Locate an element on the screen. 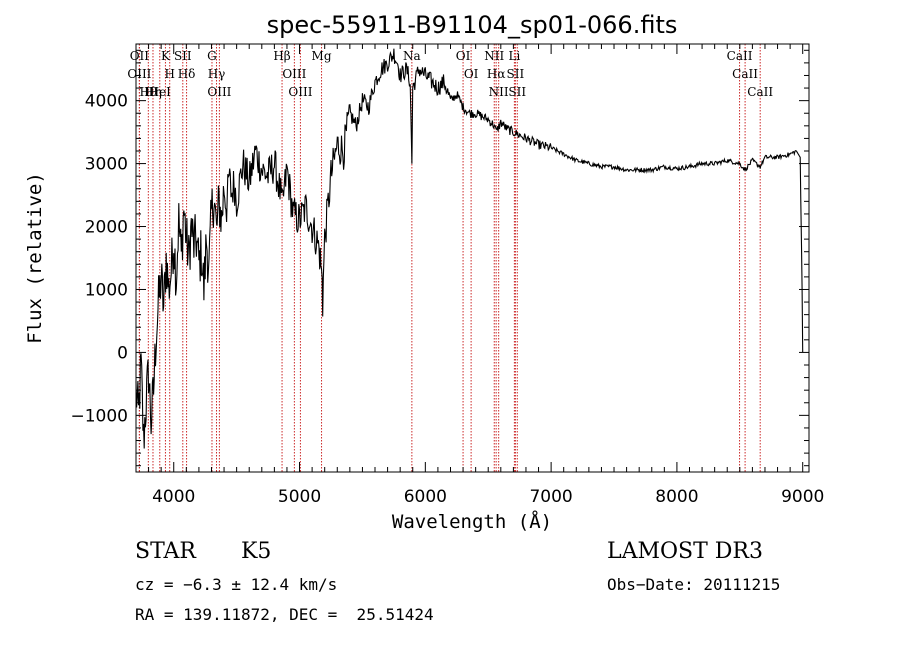  y-tick-label: 0 is located at coordinates (122, 353).